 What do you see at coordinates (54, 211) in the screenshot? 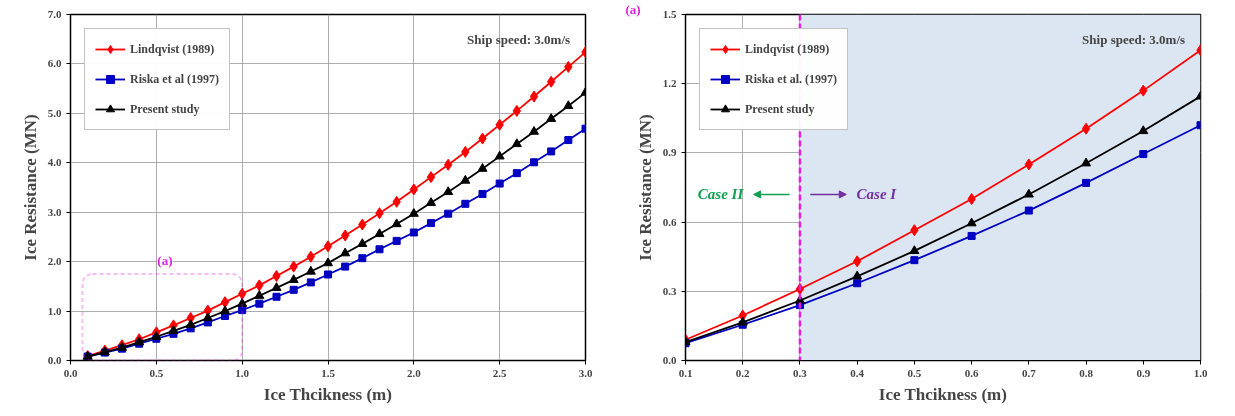
I see `y-tick-label: 3.0` at bounding box center [54, 211].